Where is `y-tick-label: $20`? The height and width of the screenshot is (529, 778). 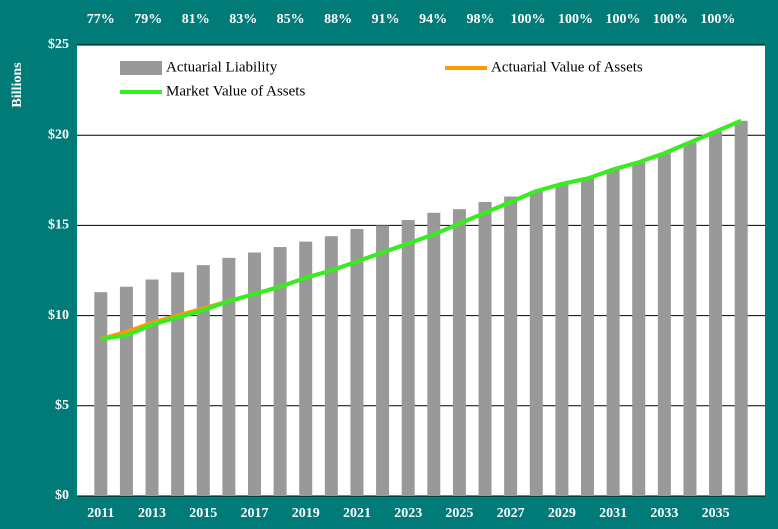 y-tick-label: $20 is located at coordinates (58, 134).